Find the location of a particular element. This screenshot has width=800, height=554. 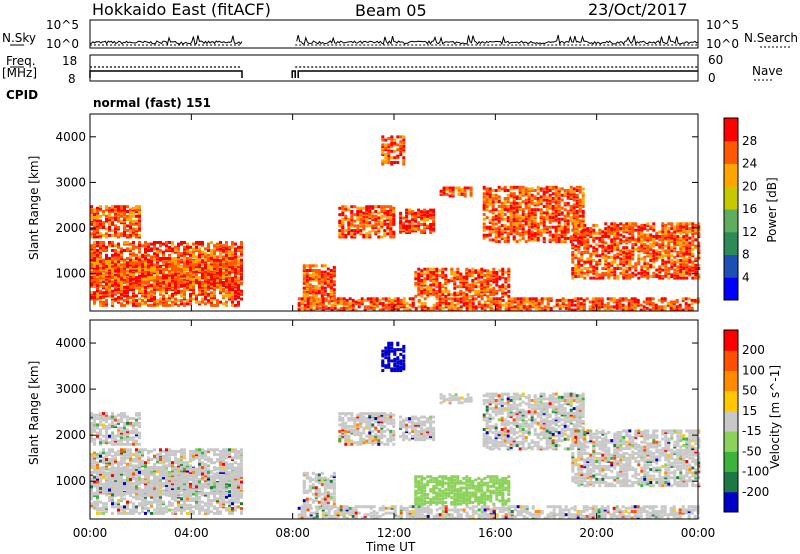

colorbar-tick-label: 50 is located at coordinates (749, 391).